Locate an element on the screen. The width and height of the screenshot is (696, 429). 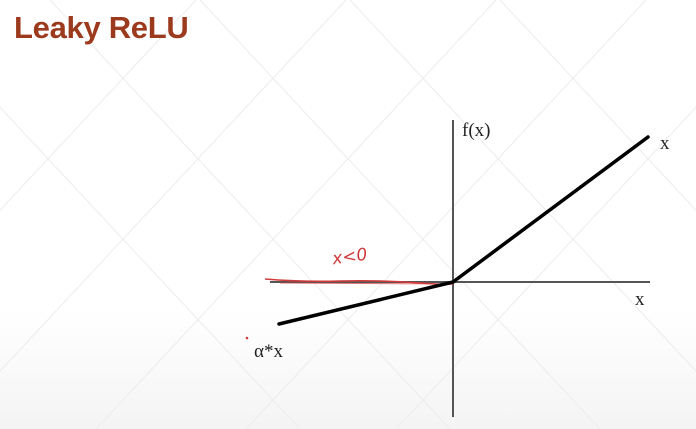
annotation-dot is located at coordinates (247, 338).